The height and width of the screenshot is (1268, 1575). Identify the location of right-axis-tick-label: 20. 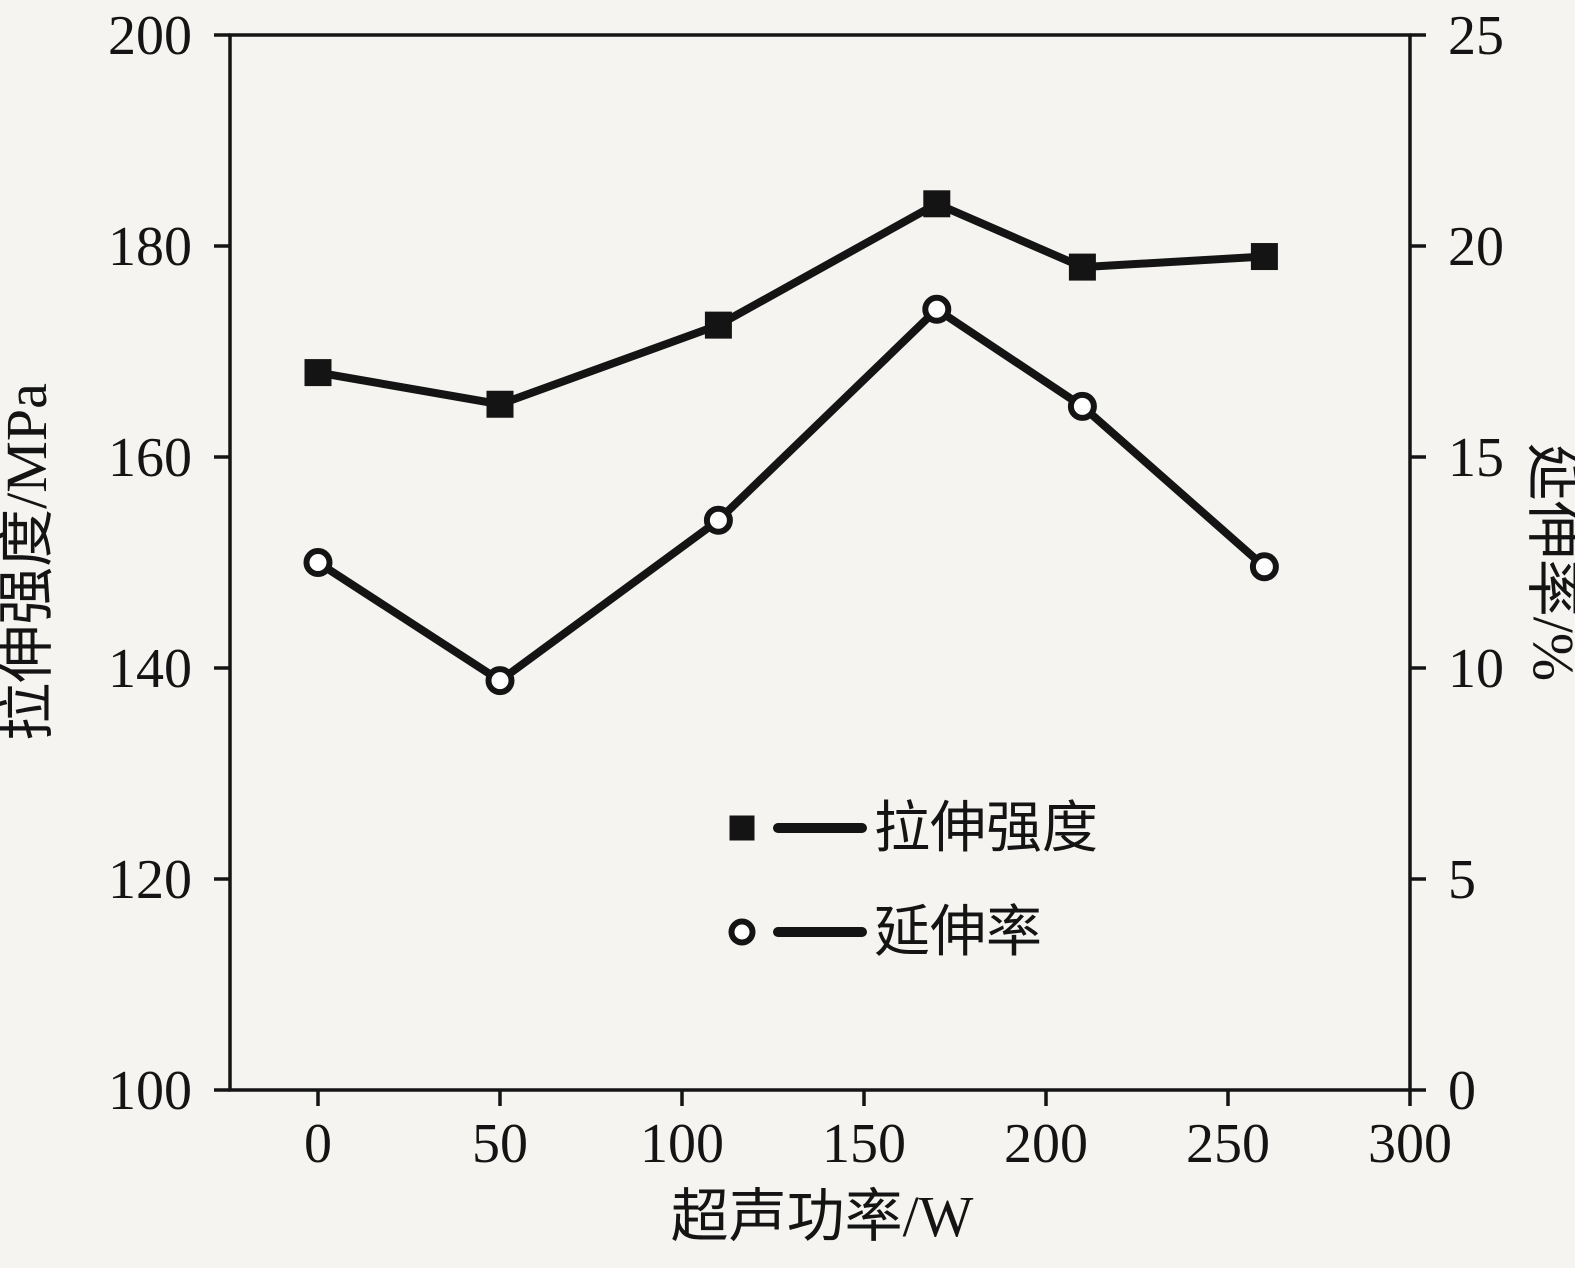
(1476, 247).